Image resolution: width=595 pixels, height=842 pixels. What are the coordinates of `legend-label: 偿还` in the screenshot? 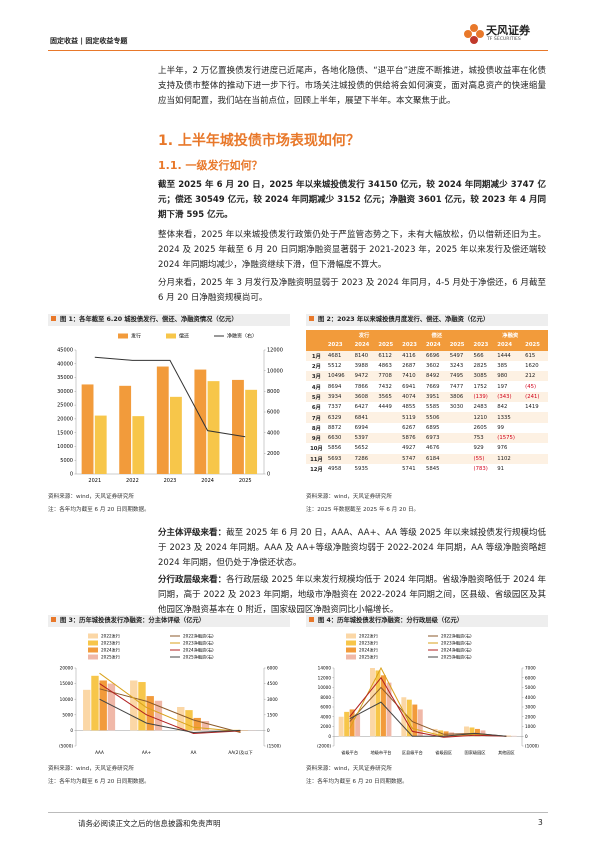 It's located at (184, 336).